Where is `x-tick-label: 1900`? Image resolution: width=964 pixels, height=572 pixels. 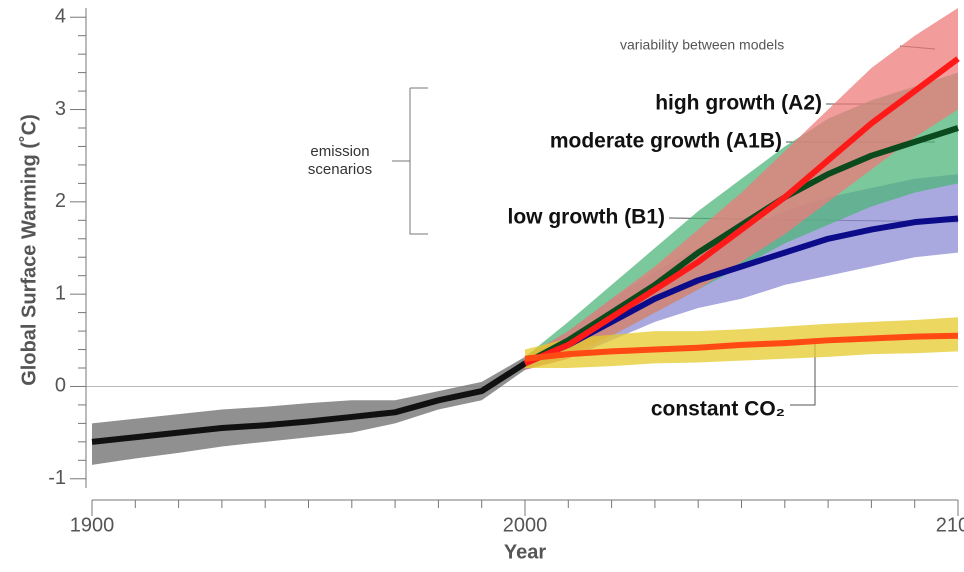
x-tick-label: 1900 is located at coordinates (92, 525).